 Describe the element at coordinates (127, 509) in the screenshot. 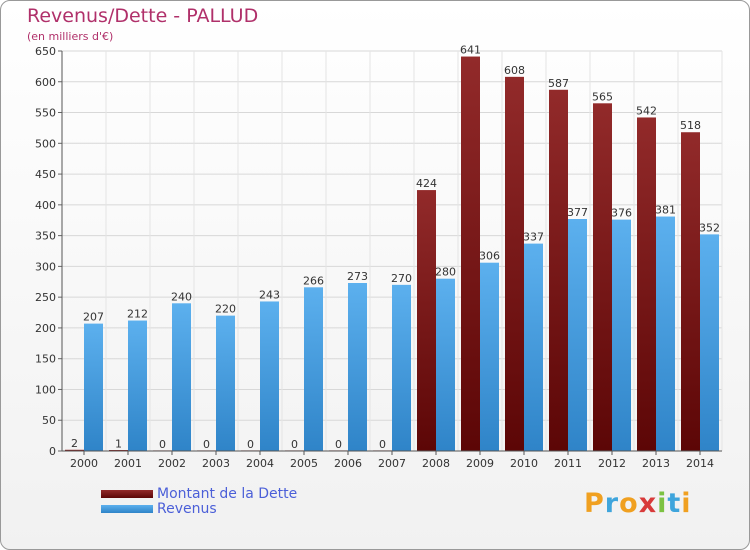

I see `legend-swatch-revenus` at that location.